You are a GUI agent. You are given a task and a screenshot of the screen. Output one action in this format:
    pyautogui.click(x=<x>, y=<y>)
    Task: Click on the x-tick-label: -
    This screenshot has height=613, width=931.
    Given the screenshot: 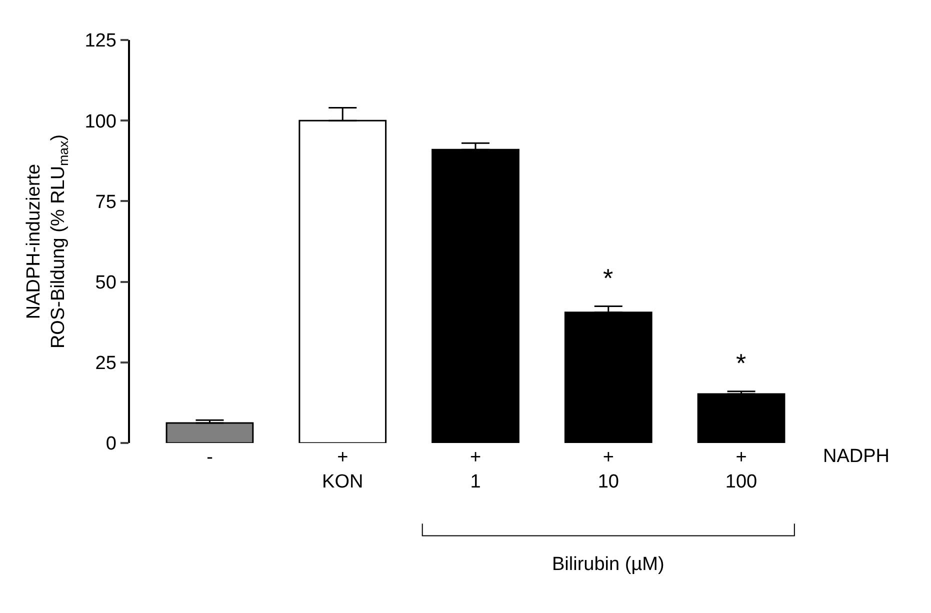 What is the action you would take?
    pyautogui.click(x=209, y=457)
    